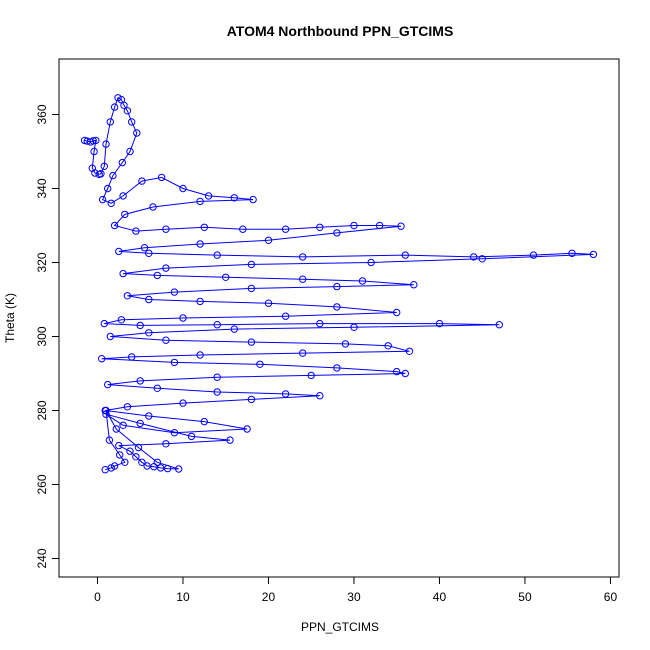  I want to click on x-axis: 0 10 20 30 40 50 60, so click(356, 590).